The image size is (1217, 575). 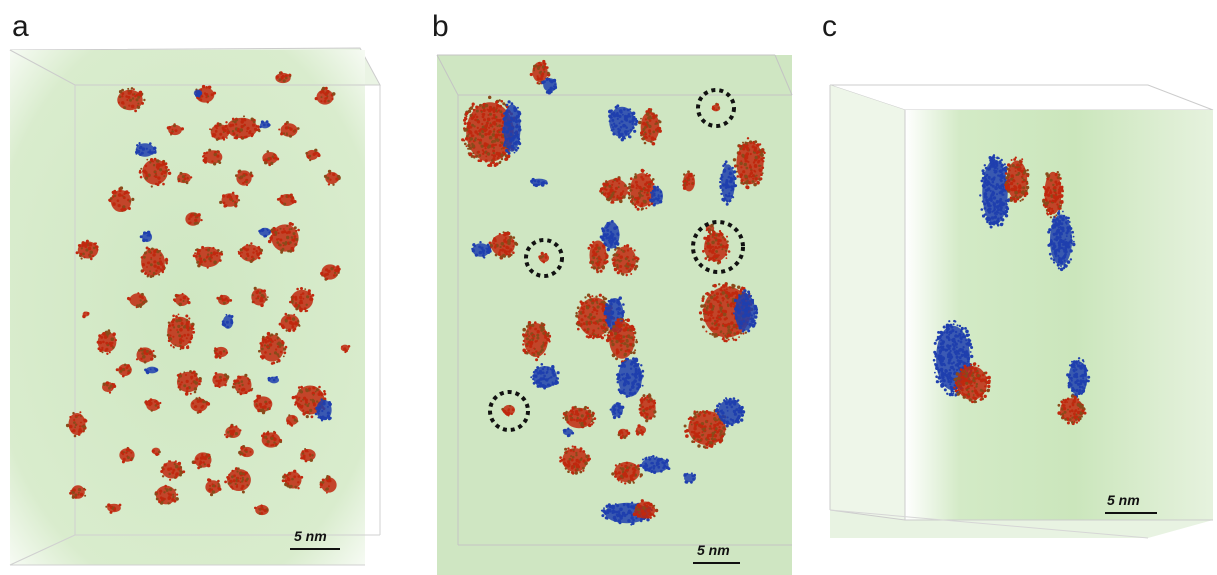 I want to click on scale-bar-c-label: 5 nm, so click(x=1123, y=500).